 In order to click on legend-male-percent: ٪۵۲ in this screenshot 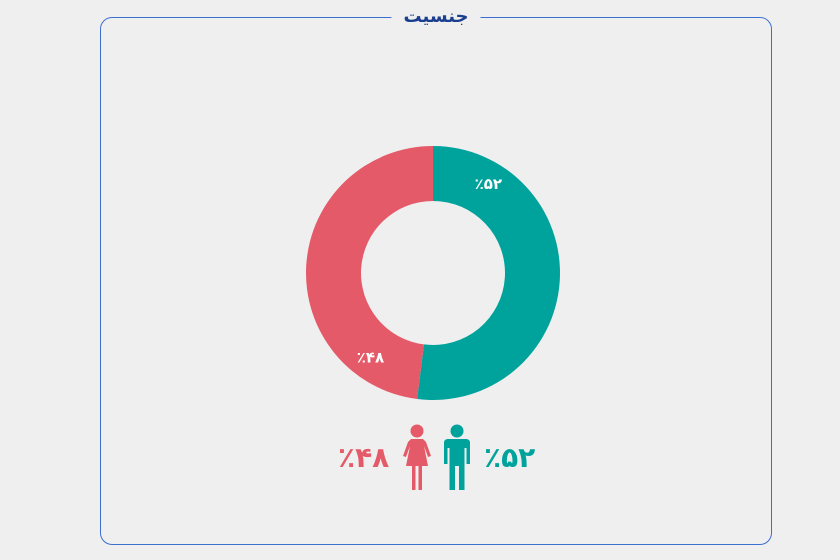, I will do `click(510, 457)`.